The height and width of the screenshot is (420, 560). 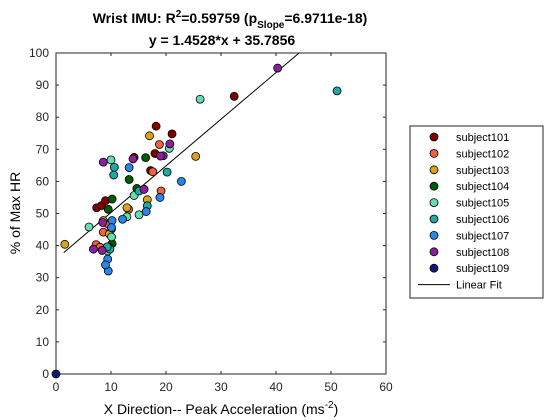 I want to click on title-p-sub: Slope, so click(x=271, y=25).